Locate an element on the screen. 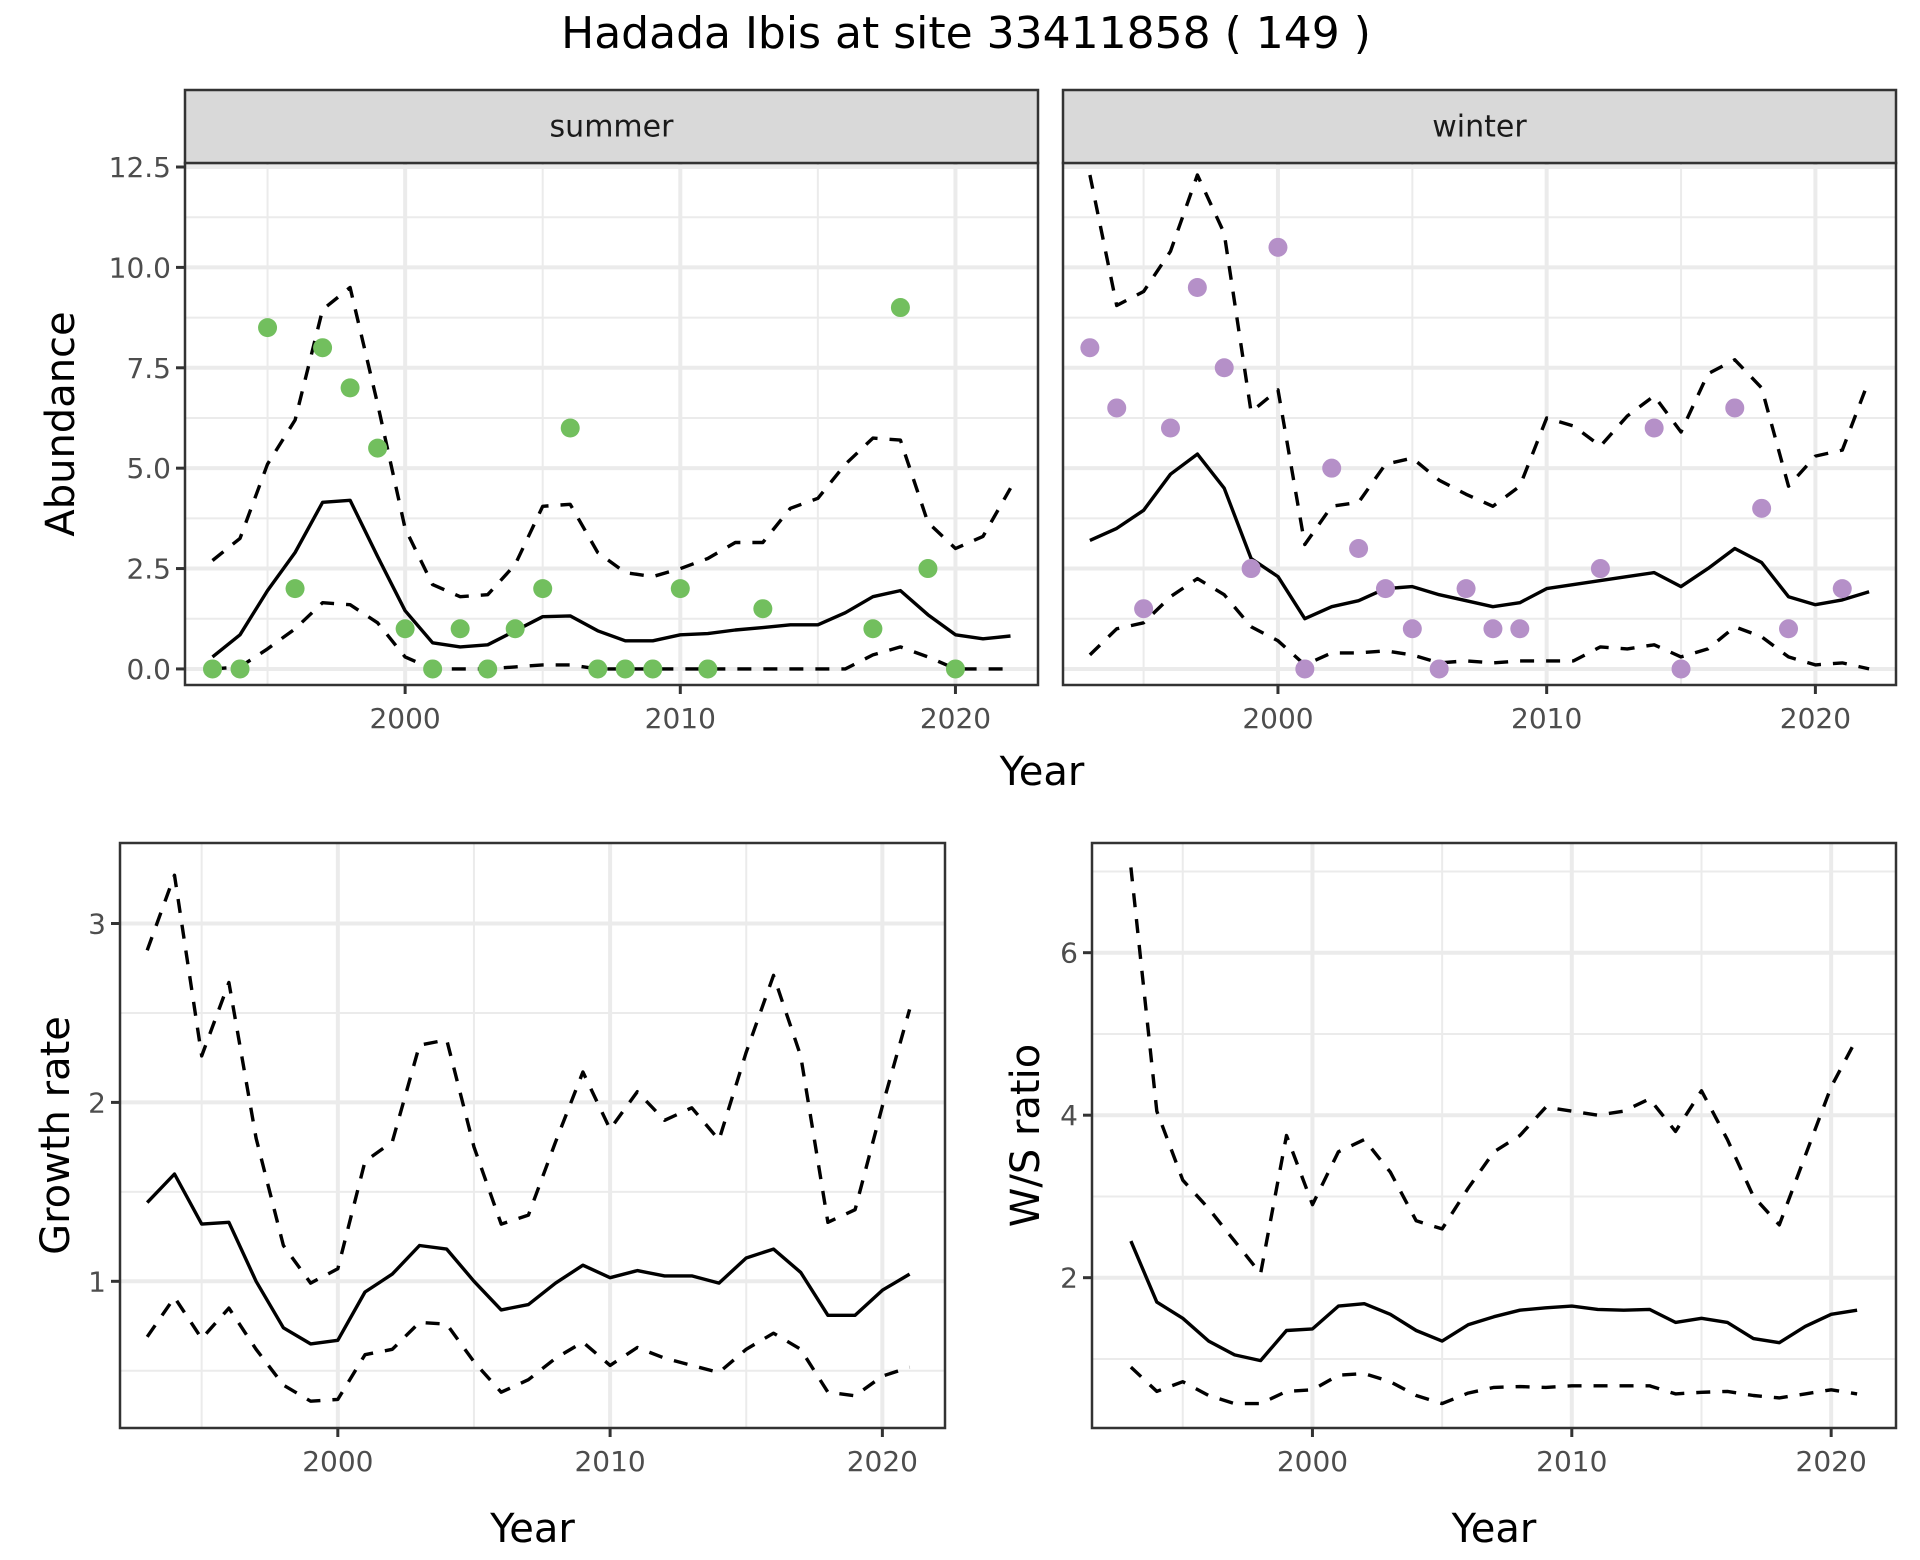  facet-strip-label: winter is located at coordinates (1479, 127).